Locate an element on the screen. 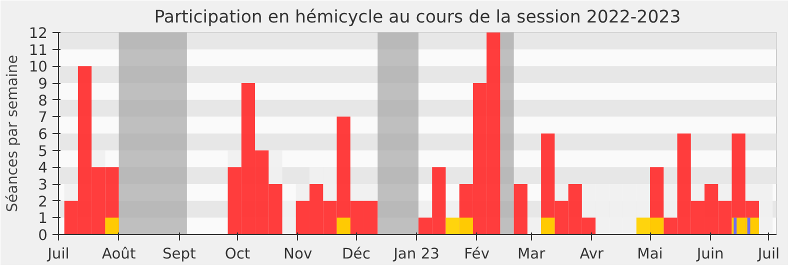 The image size is (790, 267). y-tick-label: 1 is located at coordinates (43, 219).